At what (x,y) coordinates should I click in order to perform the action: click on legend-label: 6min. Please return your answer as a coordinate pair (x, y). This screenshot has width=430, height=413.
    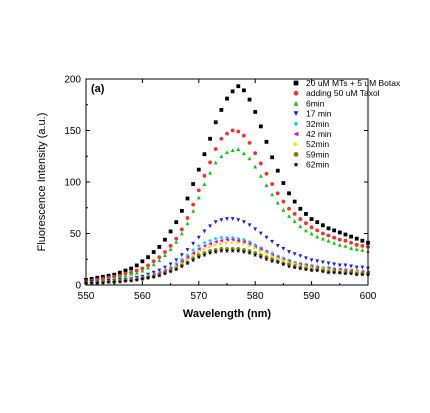
    Looking at the image, I should click on (315, 103).